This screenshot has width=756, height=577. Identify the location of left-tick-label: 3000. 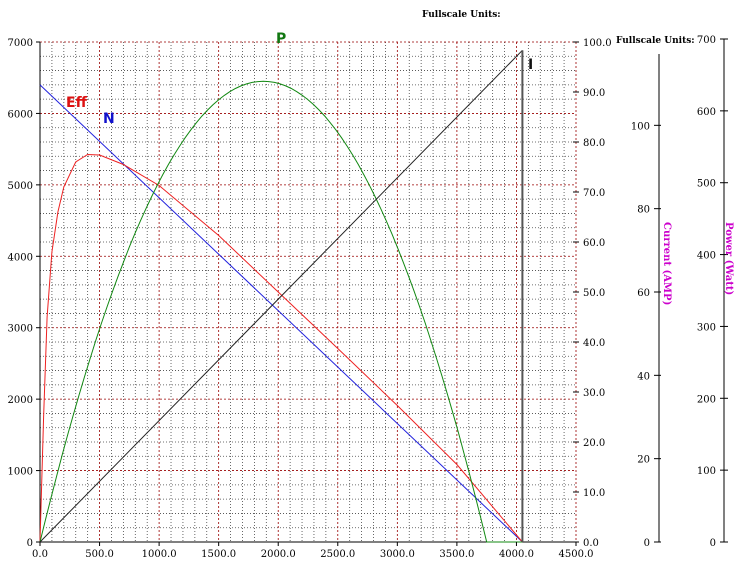
(20, 329).